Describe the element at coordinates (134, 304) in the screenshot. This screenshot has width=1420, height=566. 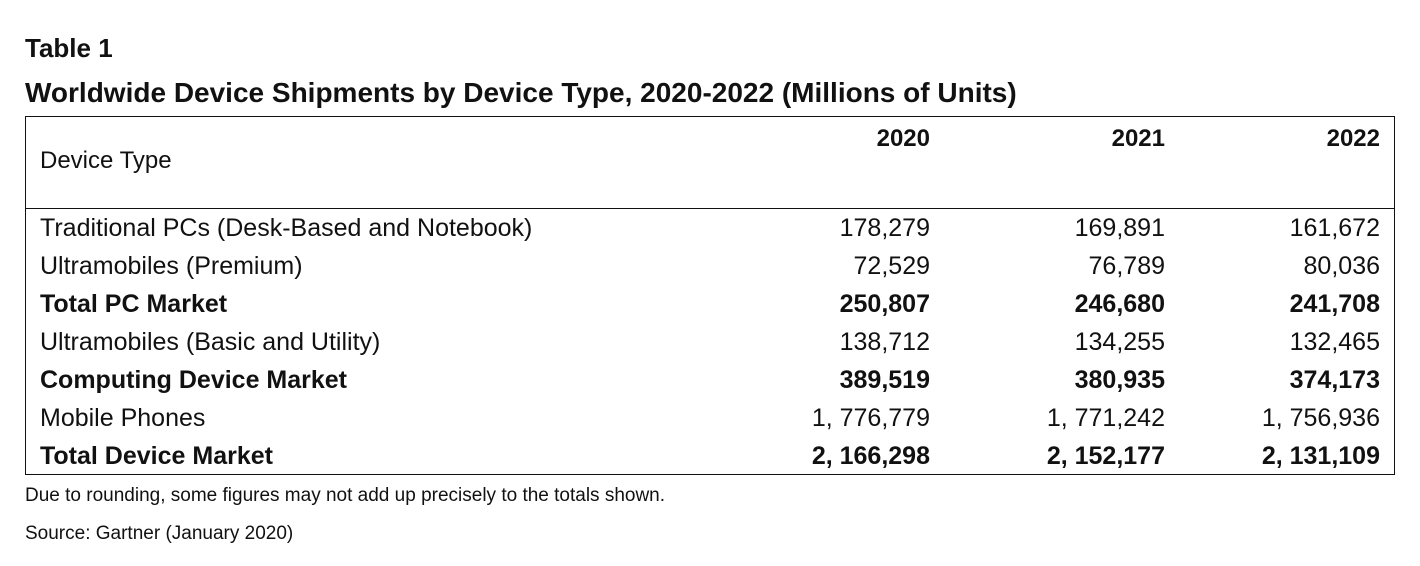
I see `row-label: Total PC Market` at that location.